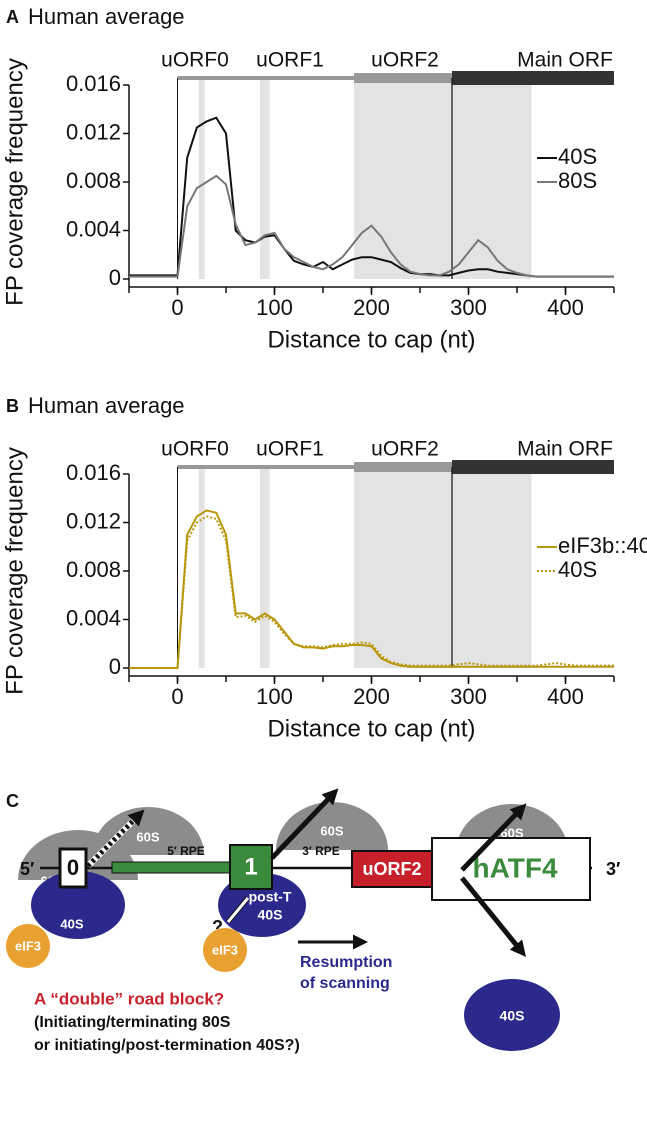 Image resolution: width=647 pixels, height=1133 pixels. What do you see at coordinates (132, 1022) in the screenshot?
I see `label: (Initiating/terminating 80S` at bounding box center [132, 1022].